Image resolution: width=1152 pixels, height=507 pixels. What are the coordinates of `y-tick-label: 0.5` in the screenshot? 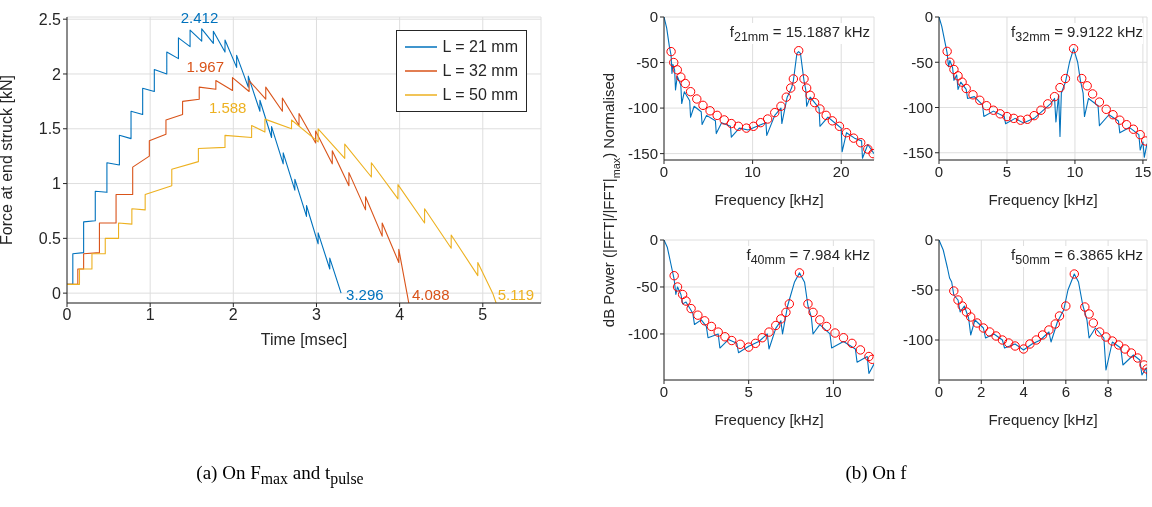 It's located at (50, 239).